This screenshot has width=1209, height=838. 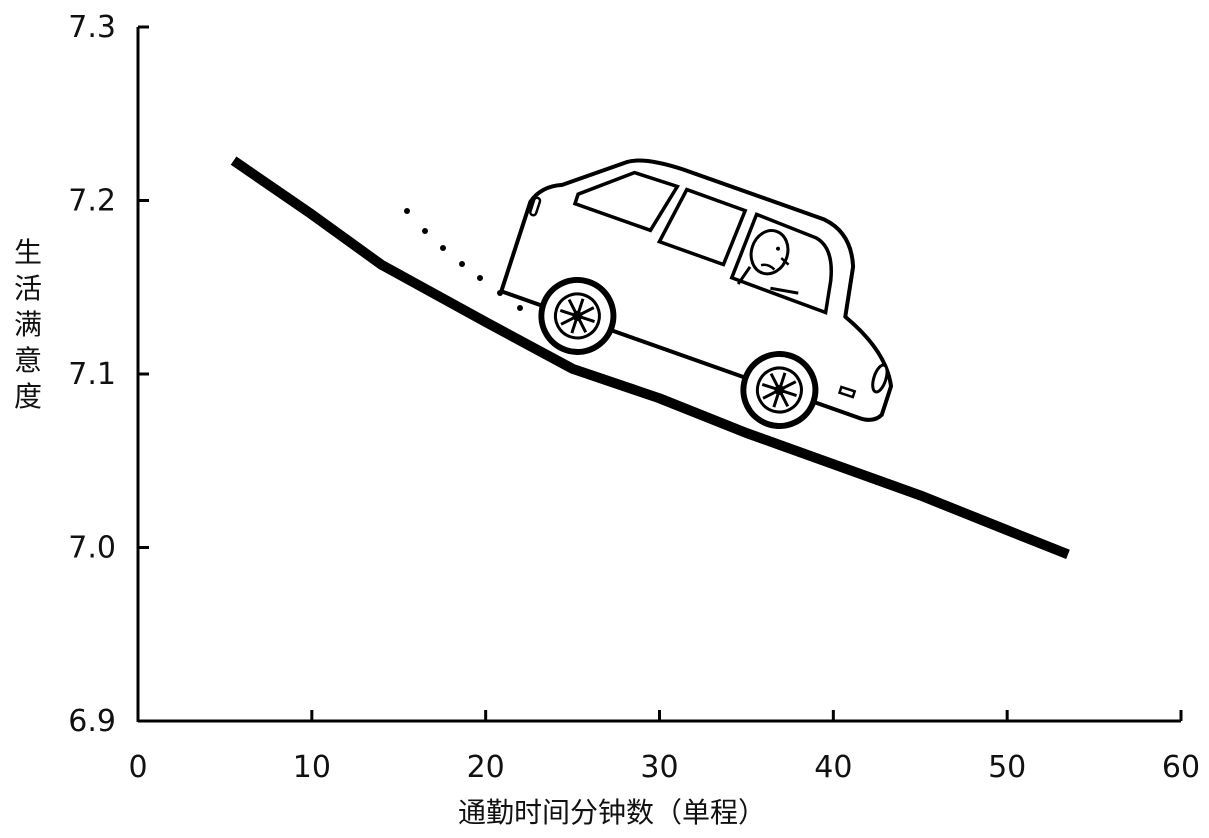 I want to click on driver-figure, so click(x=767, y=262).